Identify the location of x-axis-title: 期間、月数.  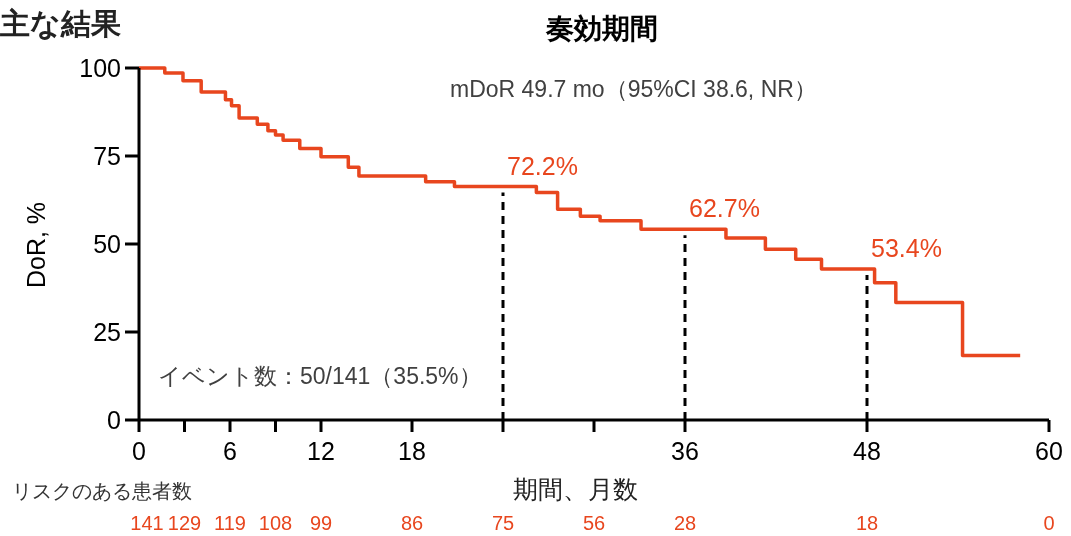
(575, 489).